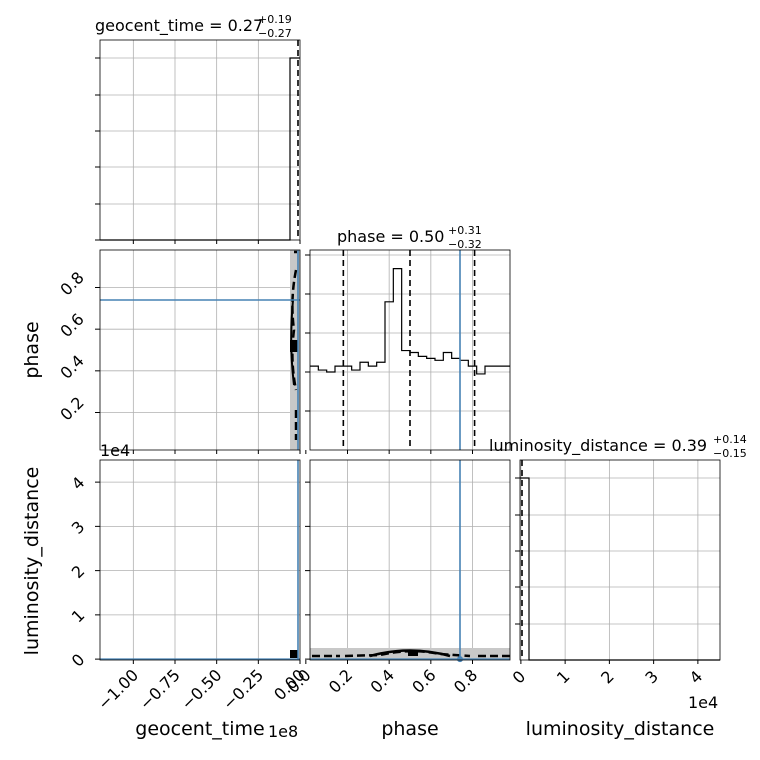 This screenshot has height=760, width=760. Describe the element at coordinates (730, 453) in the screenshot. I see `luminosity-distance-title-sub: −0.15` at that location.